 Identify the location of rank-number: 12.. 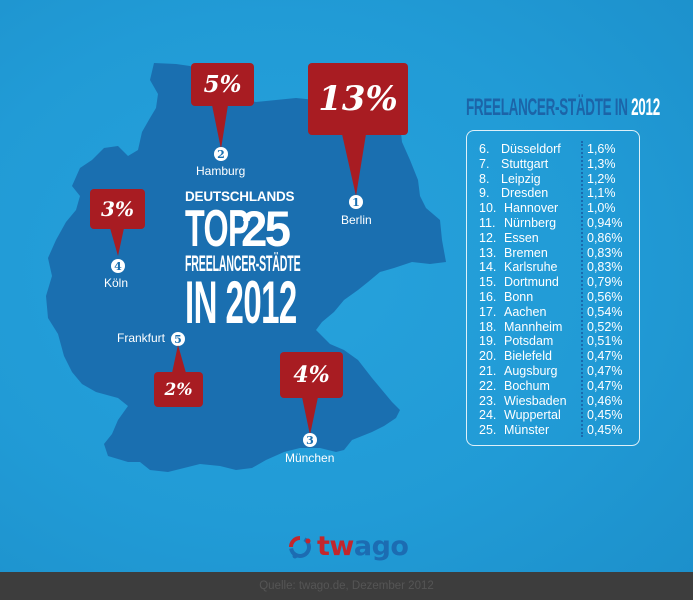
(488, 237).